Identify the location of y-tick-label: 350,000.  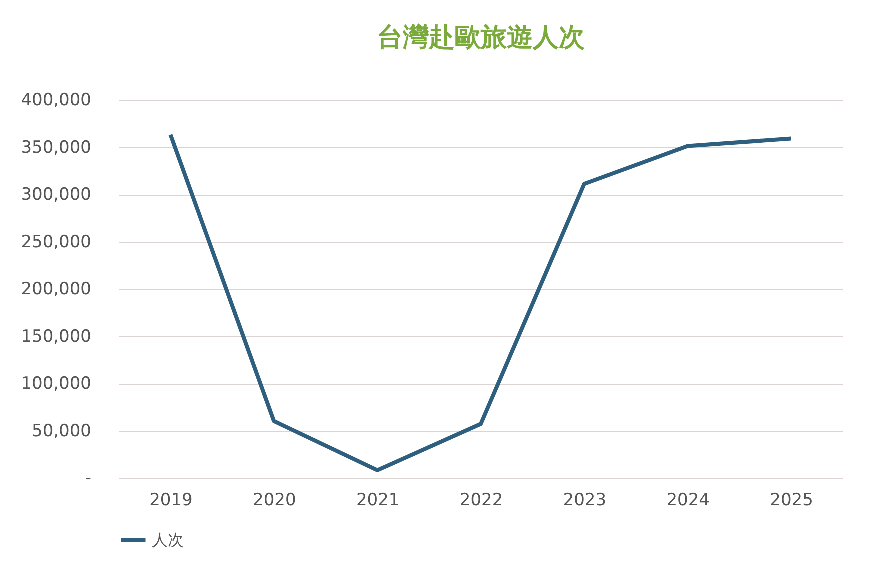
(56, 148).